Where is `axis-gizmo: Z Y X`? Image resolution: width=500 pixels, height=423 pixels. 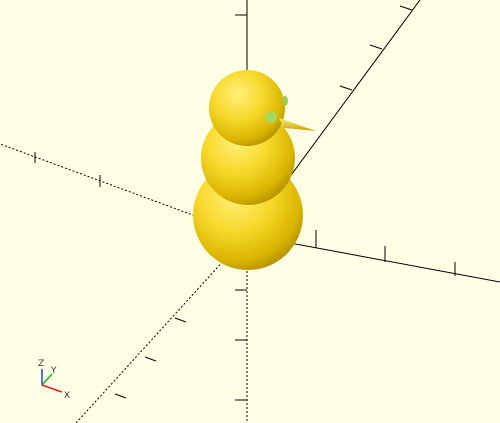 axis-gizmo: Z Y X is located at coordinates (54, 380).